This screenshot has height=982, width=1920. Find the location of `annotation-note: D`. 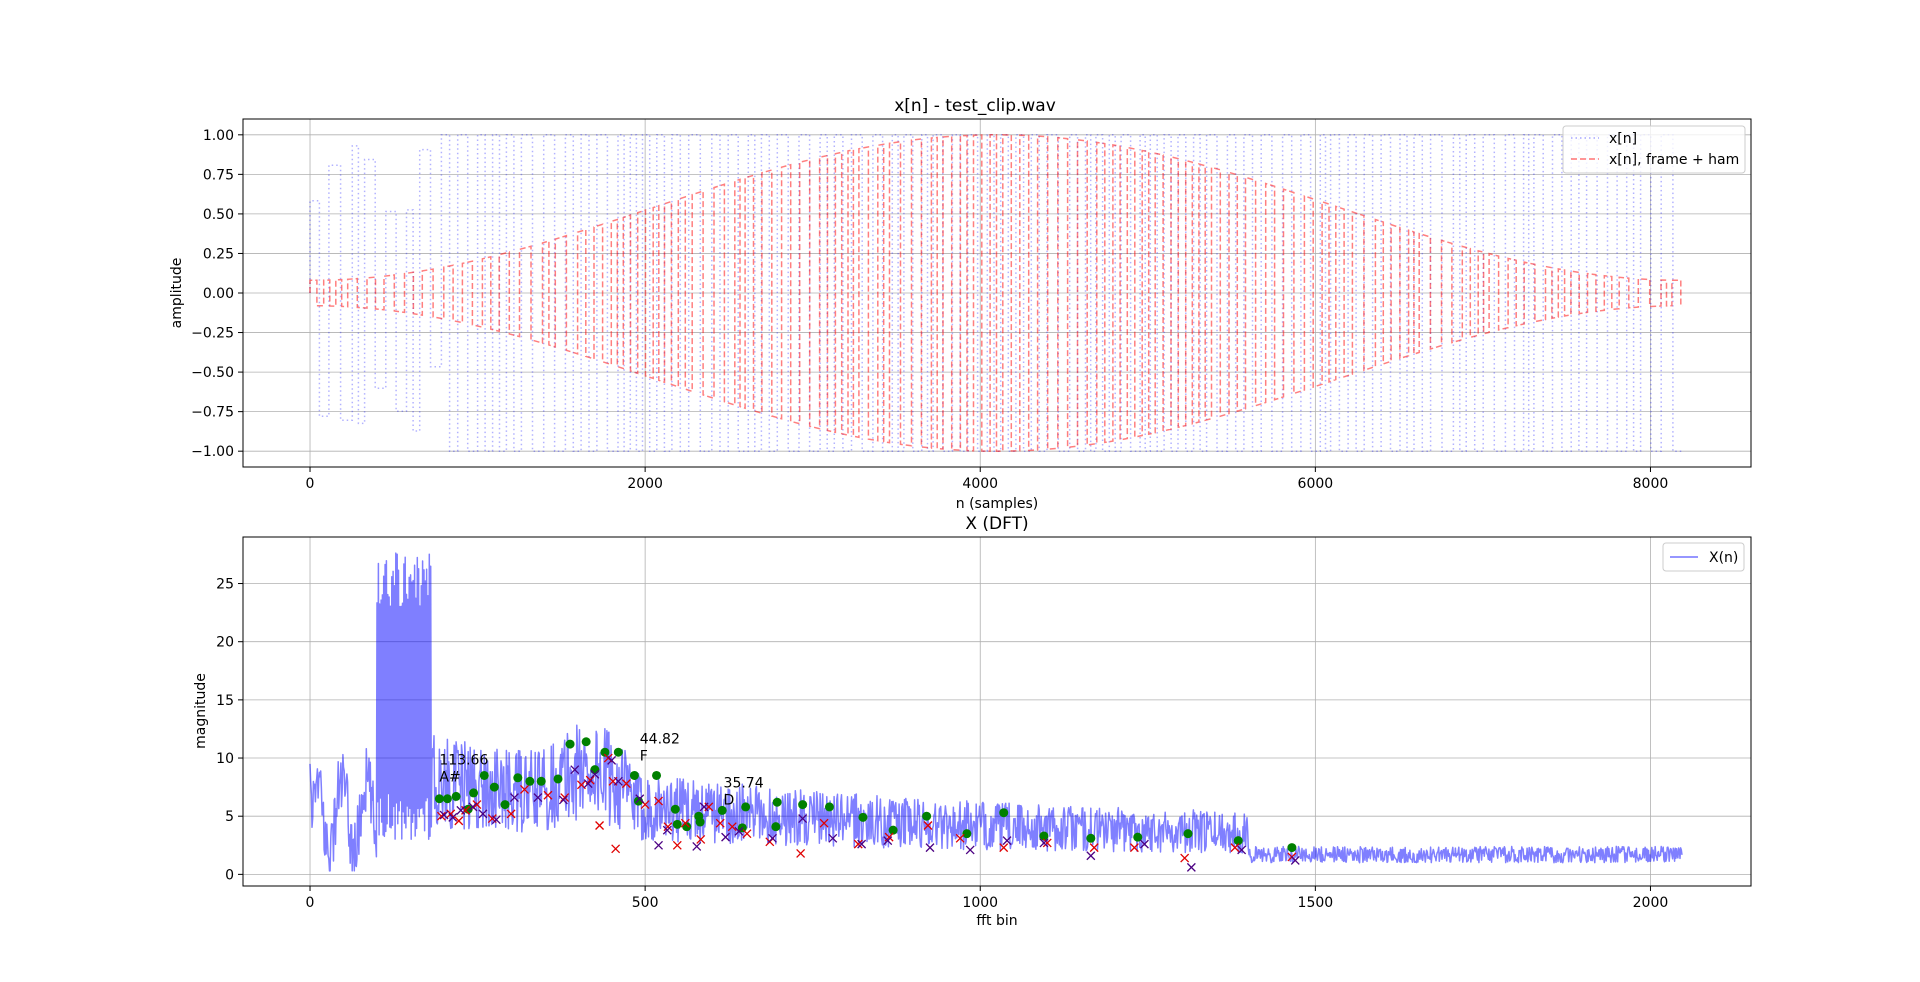

annotation-note: D is located at coordinates (729, 801).